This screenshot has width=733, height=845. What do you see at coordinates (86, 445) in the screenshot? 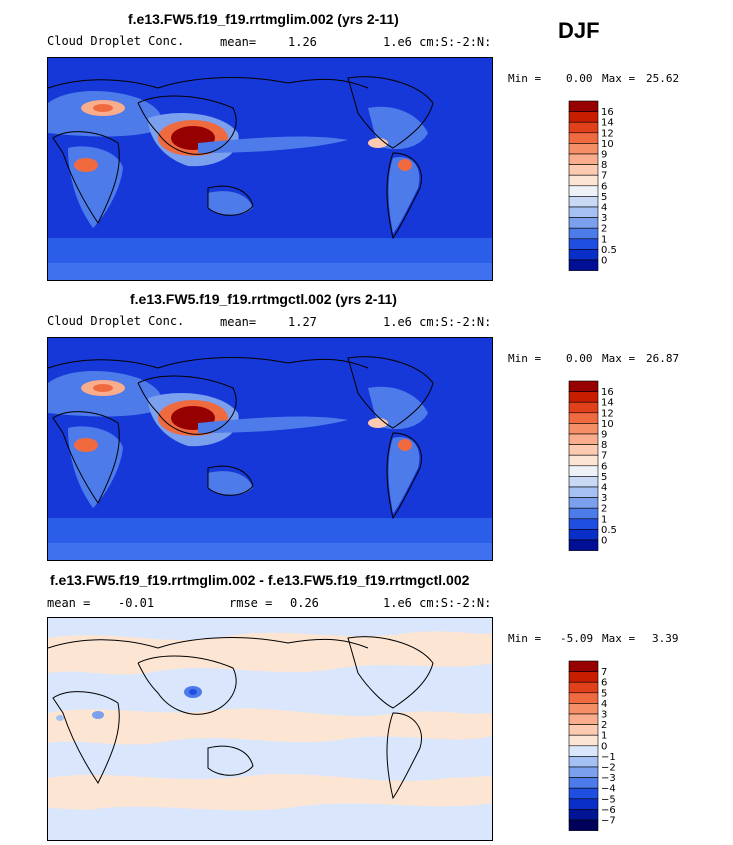
I see `africa-hotspot` at bounding box center [86, 445].